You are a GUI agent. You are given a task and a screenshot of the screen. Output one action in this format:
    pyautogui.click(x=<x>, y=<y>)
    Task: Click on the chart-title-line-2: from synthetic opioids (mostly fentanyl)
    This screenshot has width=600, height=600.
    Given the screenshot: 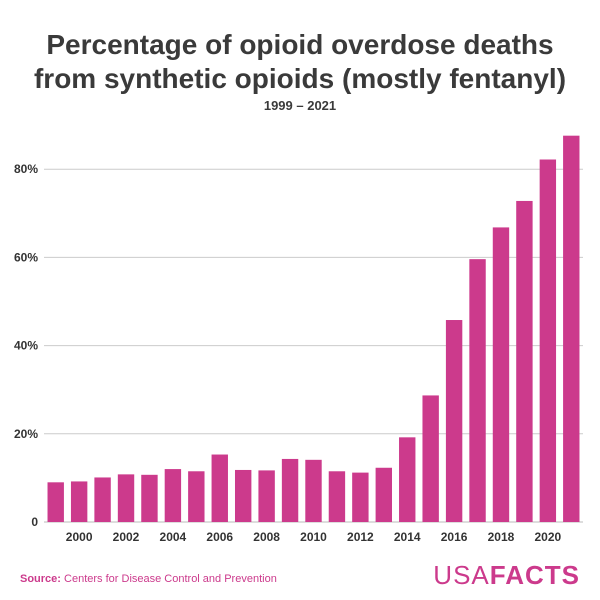 What is the action you would take?
    pyautogui.click(x=300, y=78)
    